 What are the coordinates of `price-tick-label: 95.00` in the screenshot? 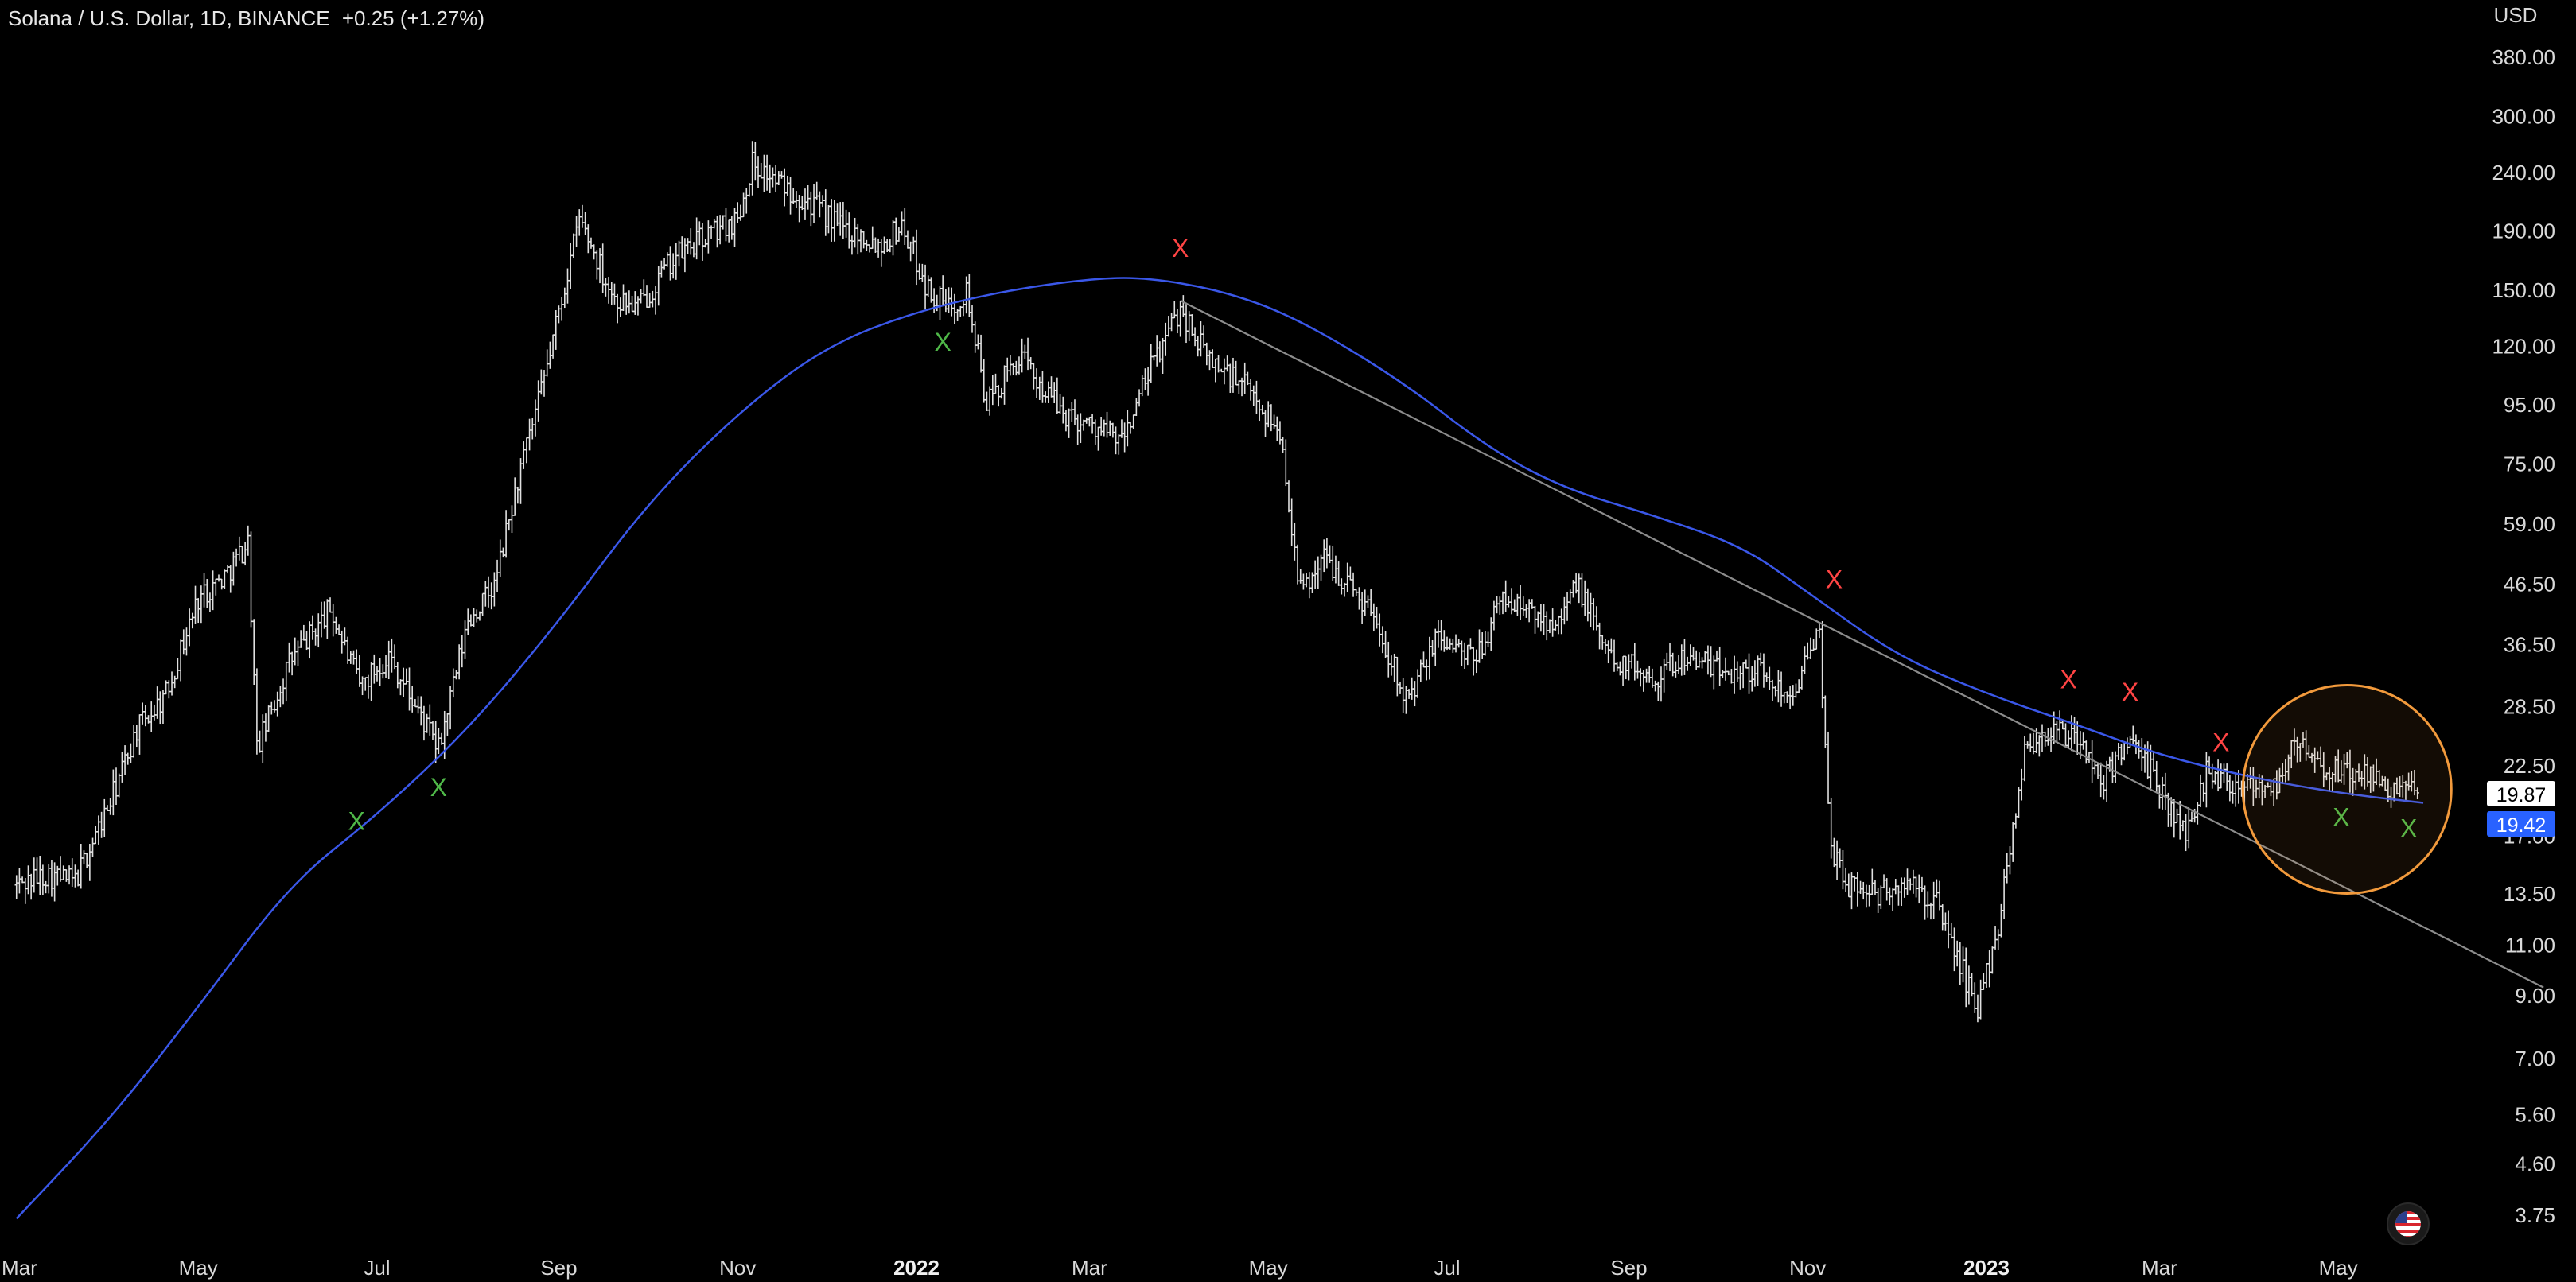 It's located at (2529, 405).